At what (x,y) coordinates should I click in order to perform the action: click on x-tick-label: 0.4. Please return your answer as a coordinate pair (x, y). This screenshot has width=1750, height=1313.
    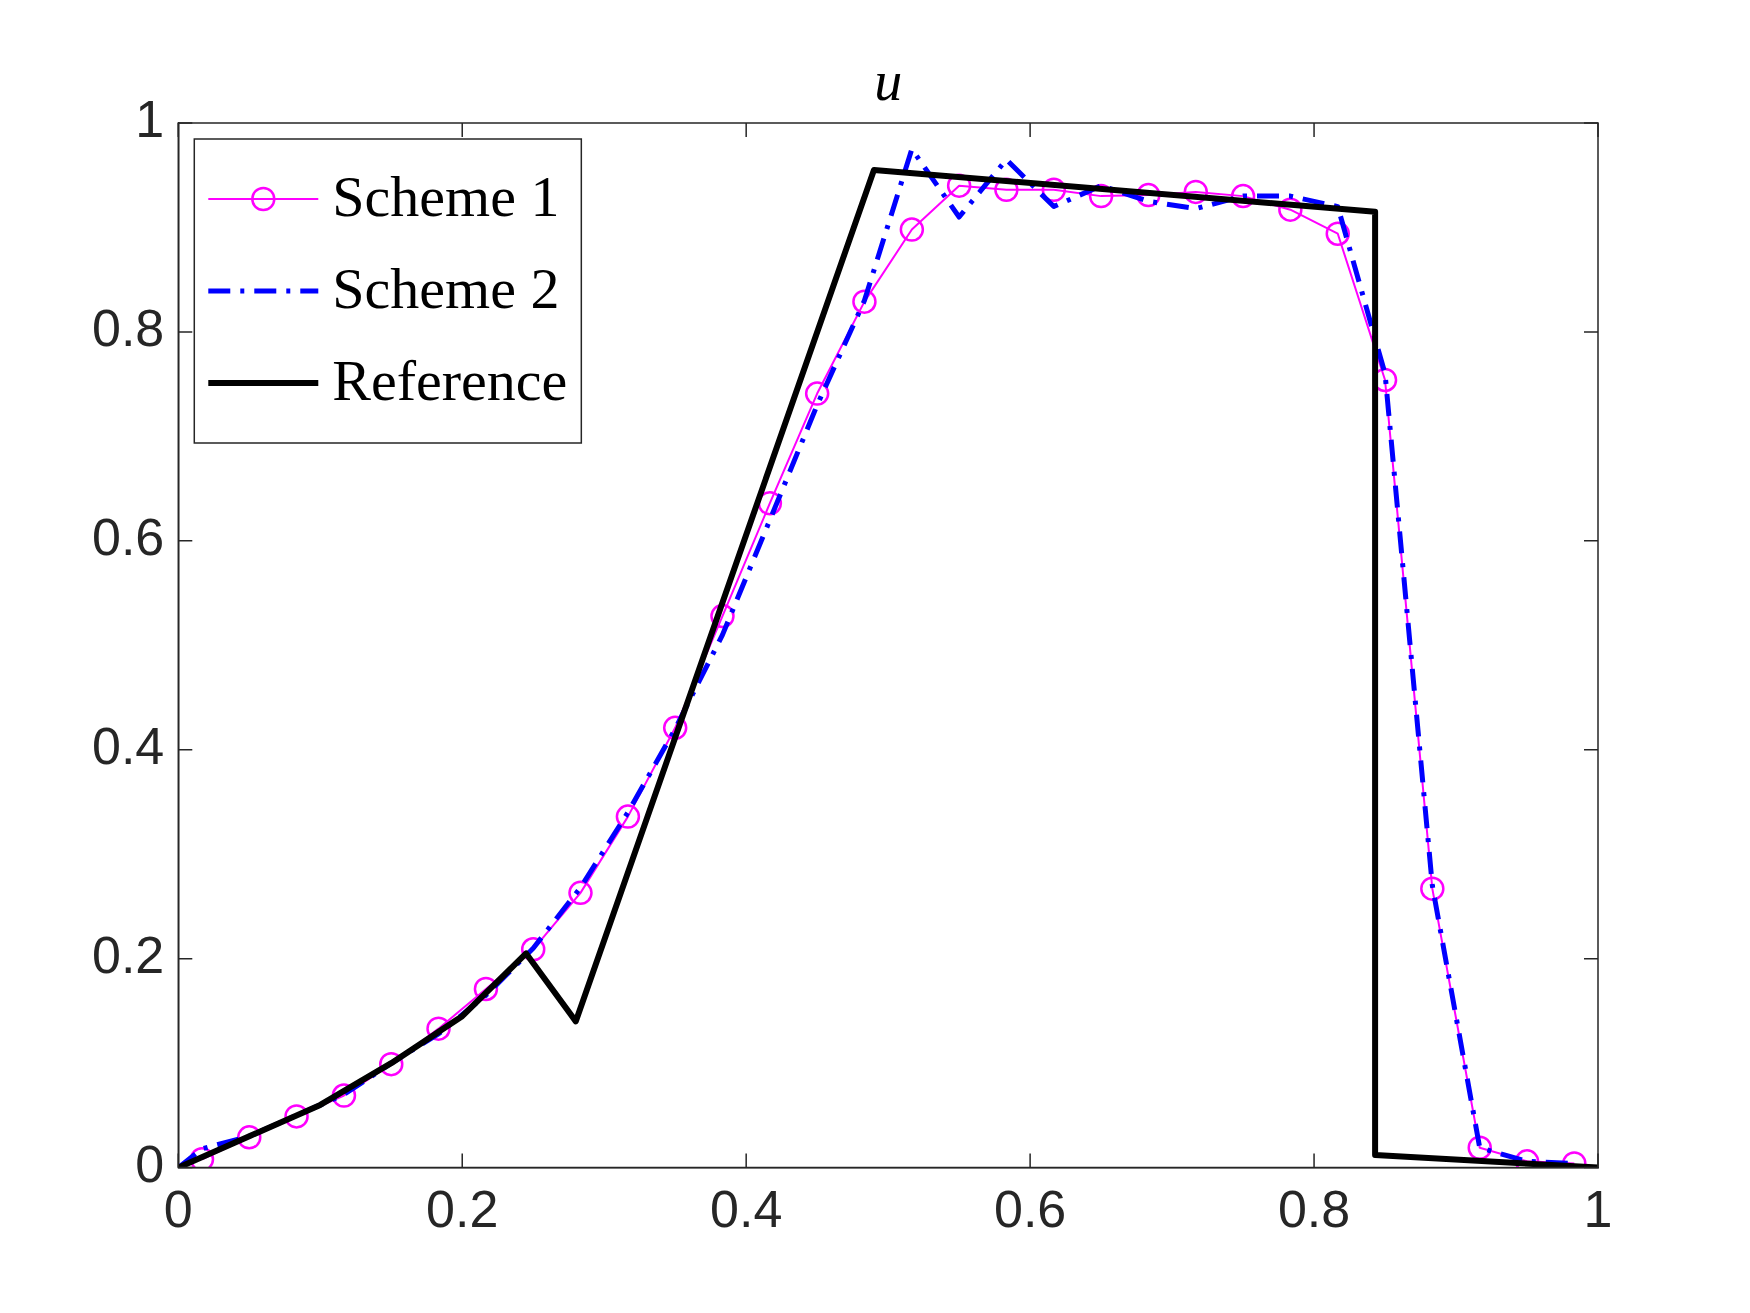
    Looking at the image, I should click on (746, 1209).